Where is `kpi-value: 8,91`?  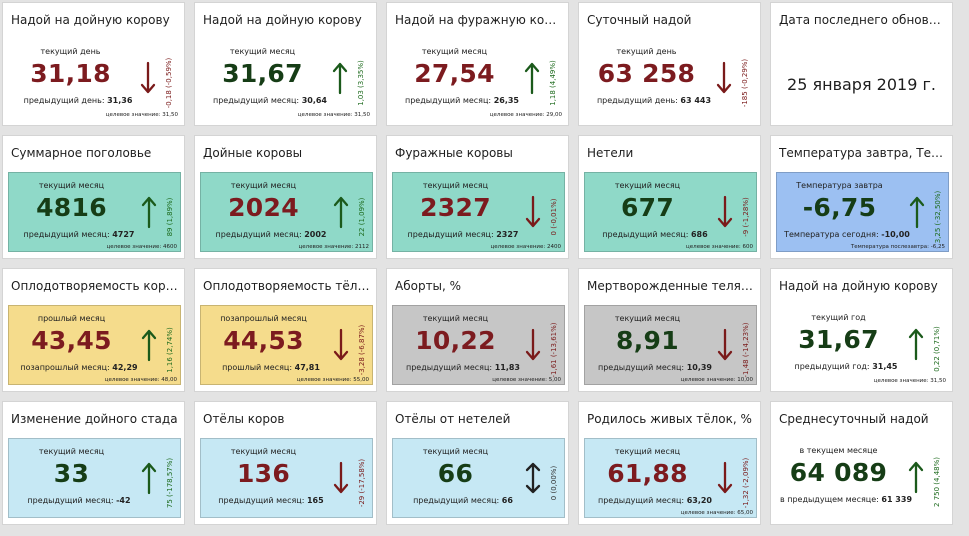
kpi-value: 8,91 is located at coordinates (647, 340).